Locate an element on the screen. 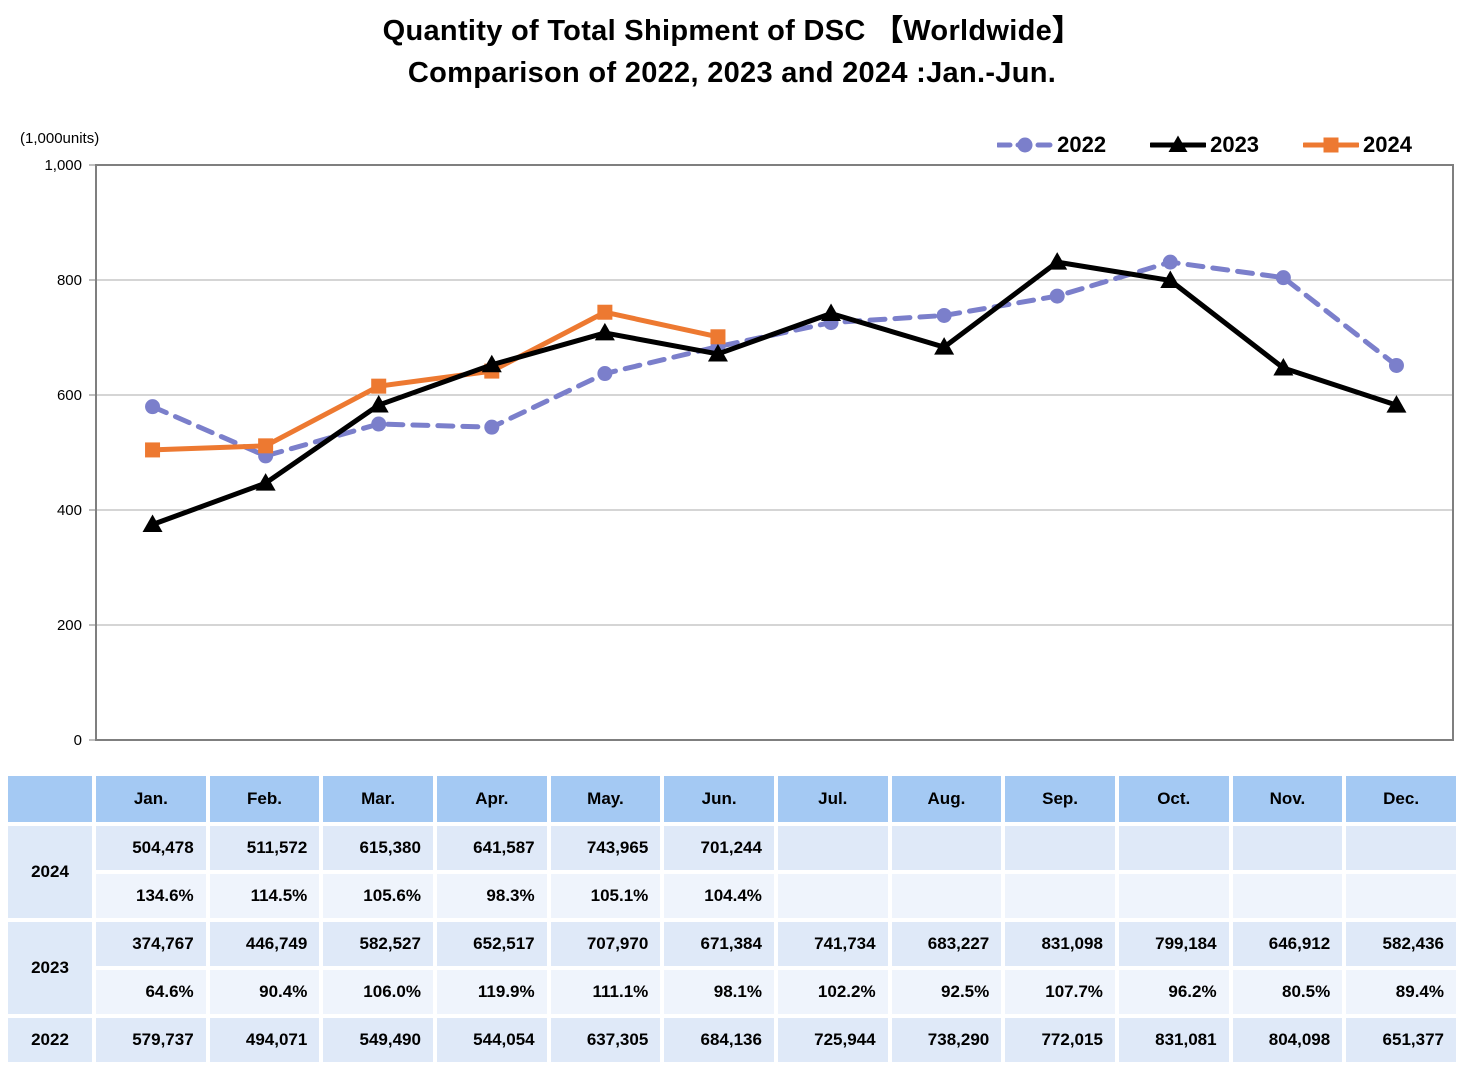 The image size is (1464, 1076). cell-2024-pct-nov is located at coordinates (1287, 896).